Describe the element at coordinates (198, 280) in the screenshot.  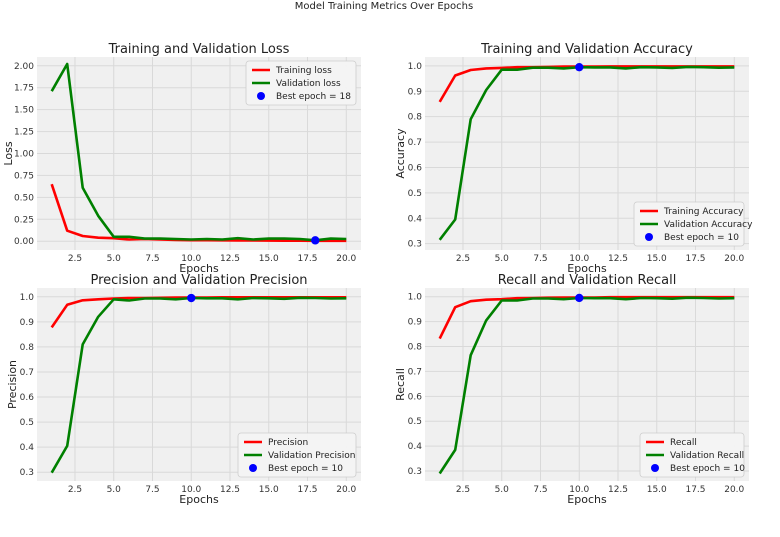
I see `chart-title: Precision and Validation Precision` at that location.